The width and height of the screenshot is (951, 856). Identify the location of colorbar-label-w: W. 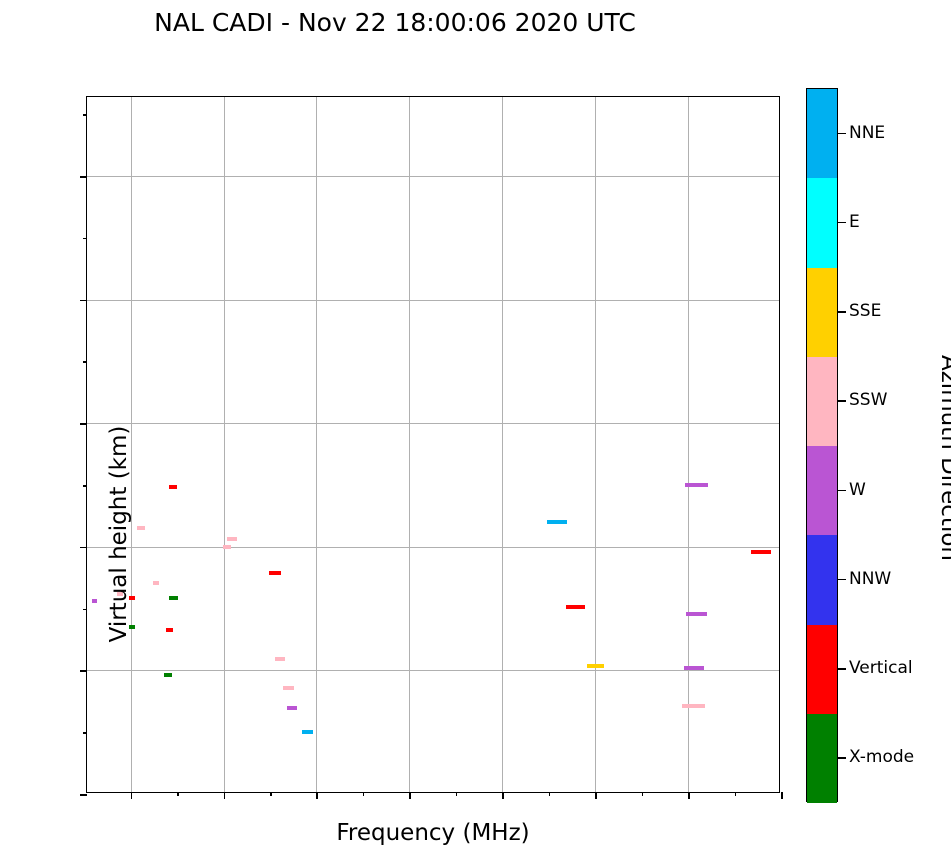
(857, 489).